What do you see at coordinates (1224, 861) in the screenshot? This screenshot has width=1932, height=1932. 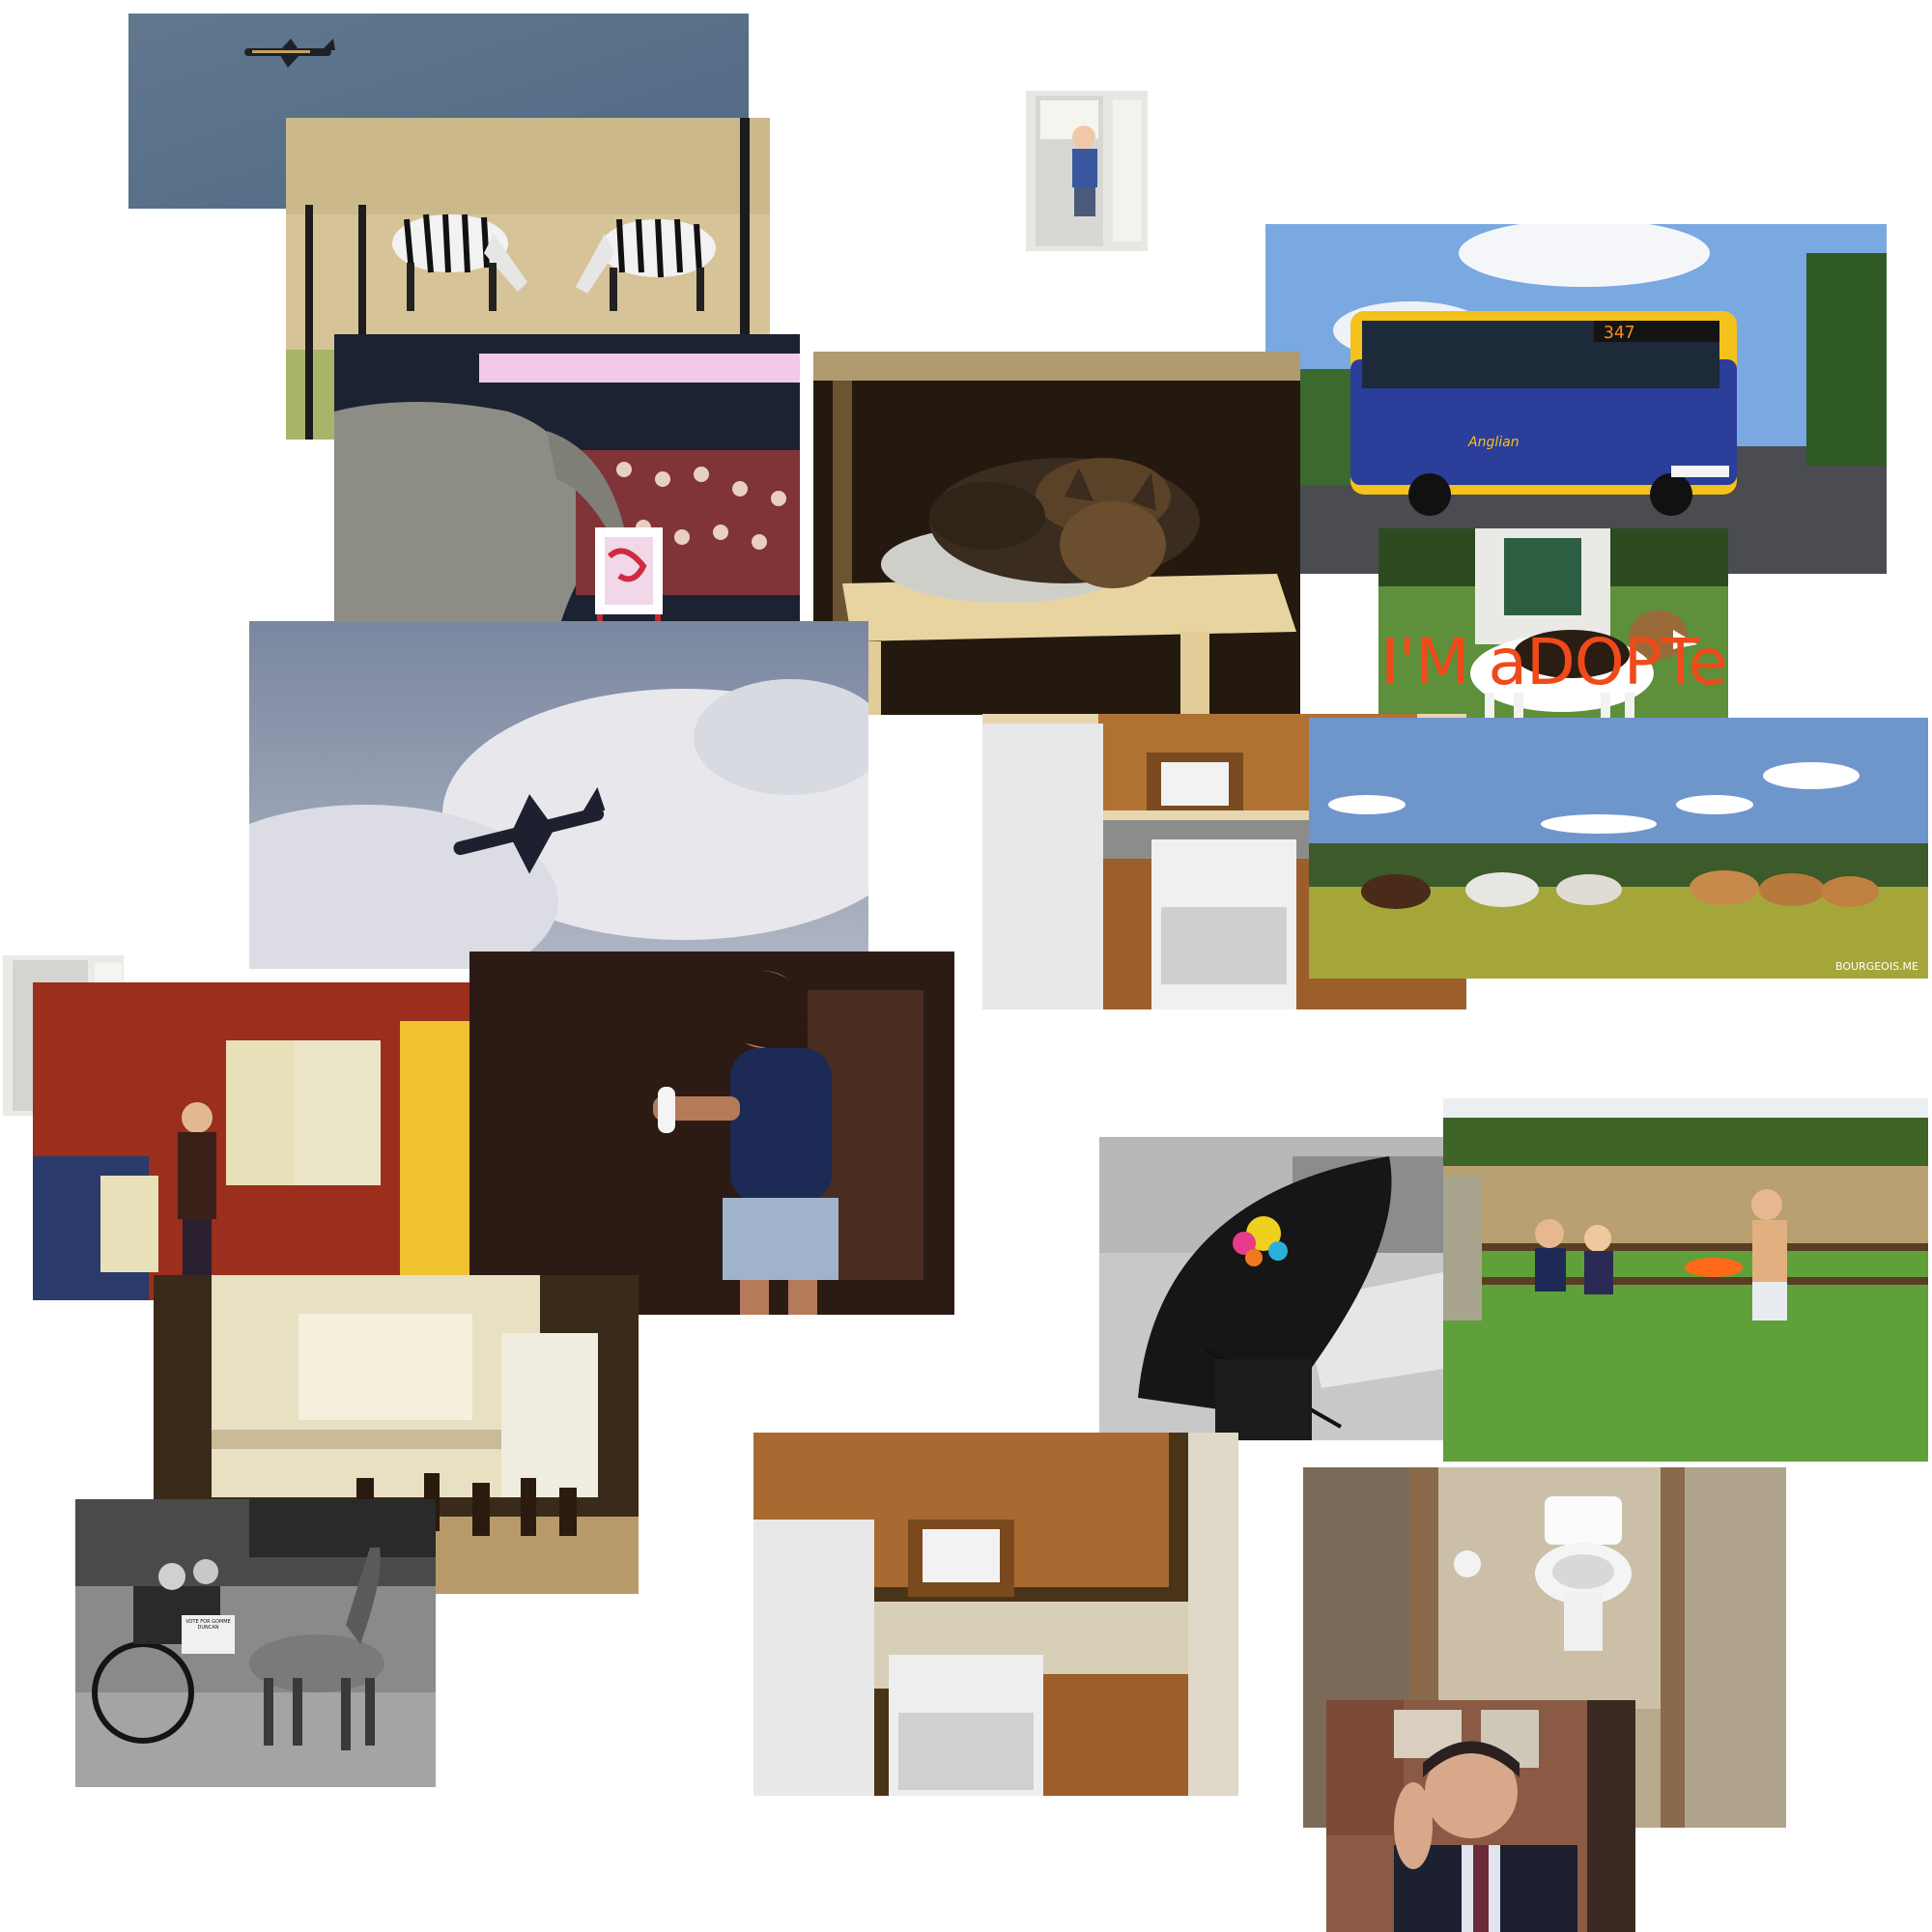 I see `photo-kitchen-stove` at bounding box center [1224, 861].